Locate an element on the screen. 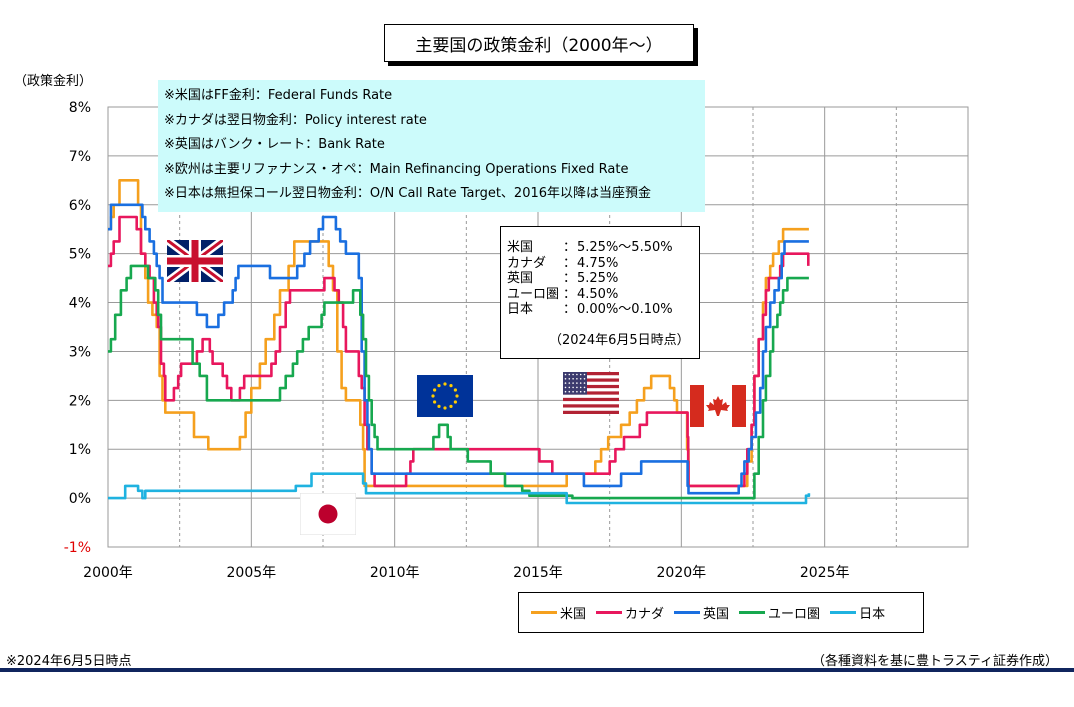  x-tick-label: 2020年 is located at coordinates (682, 573).